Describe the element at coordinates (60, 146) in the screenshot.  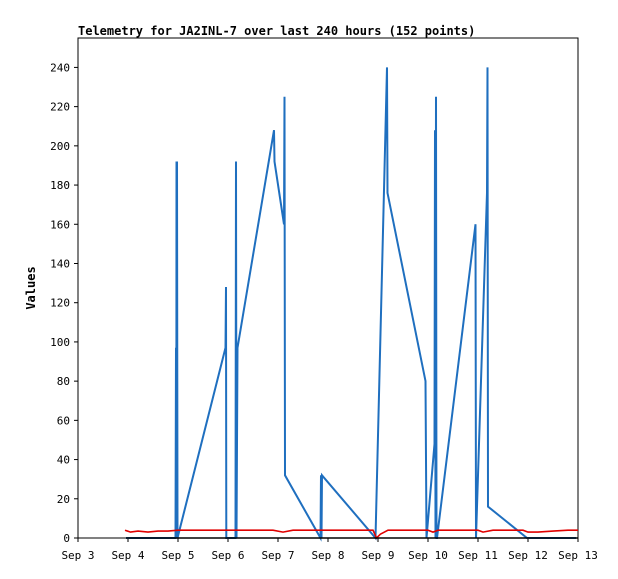
I see `y-tick-label: 200` at that location.